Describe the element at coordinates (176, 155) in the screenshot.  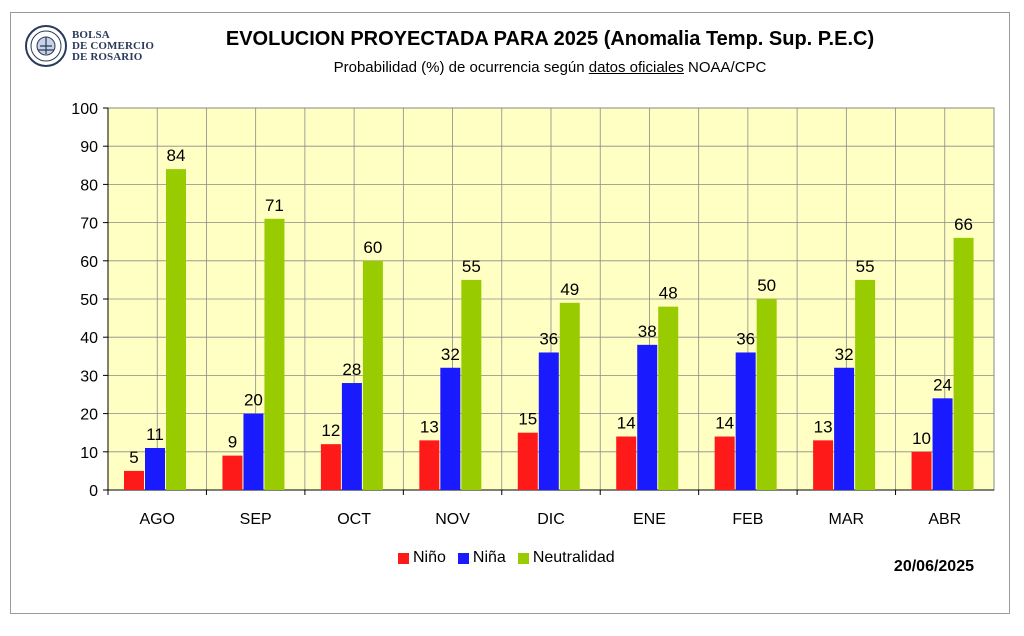
I see `data-label-neutral: 84` at that location.